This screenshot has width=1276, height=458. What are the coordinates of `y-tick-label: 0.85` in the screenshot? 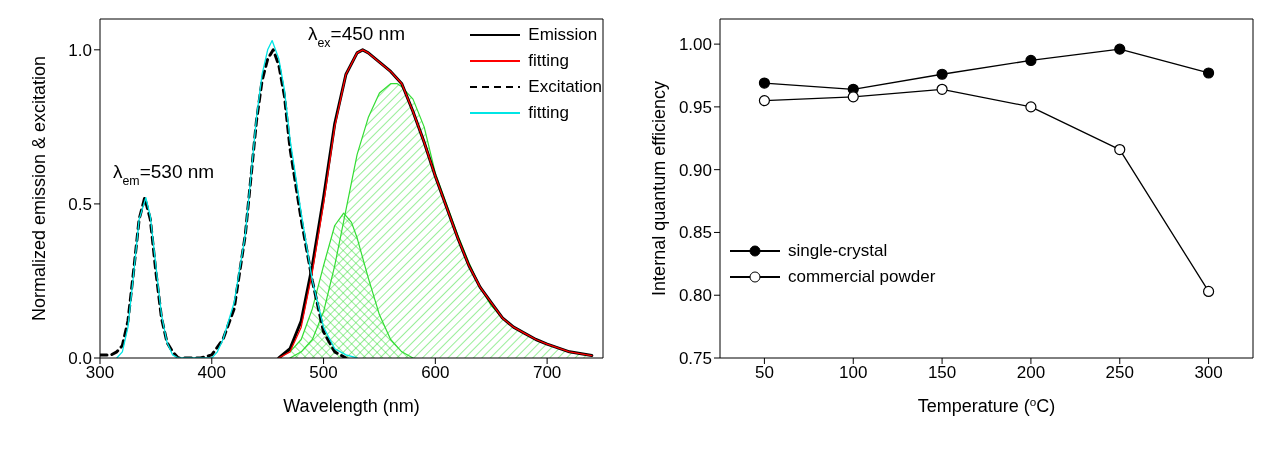 It's located at (695, 233).